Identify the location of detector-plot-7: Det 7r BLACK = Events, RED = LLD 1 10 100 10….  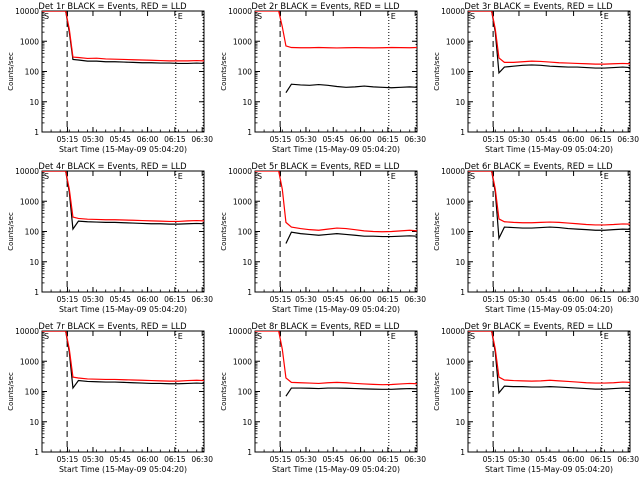
(110, 397).